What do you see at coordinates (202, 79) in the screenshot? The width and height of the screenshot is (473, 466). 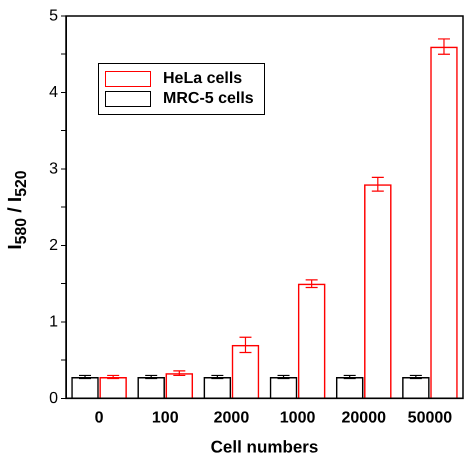 I see `legend-label: HeLa cells` at bounding box center [202, 79].